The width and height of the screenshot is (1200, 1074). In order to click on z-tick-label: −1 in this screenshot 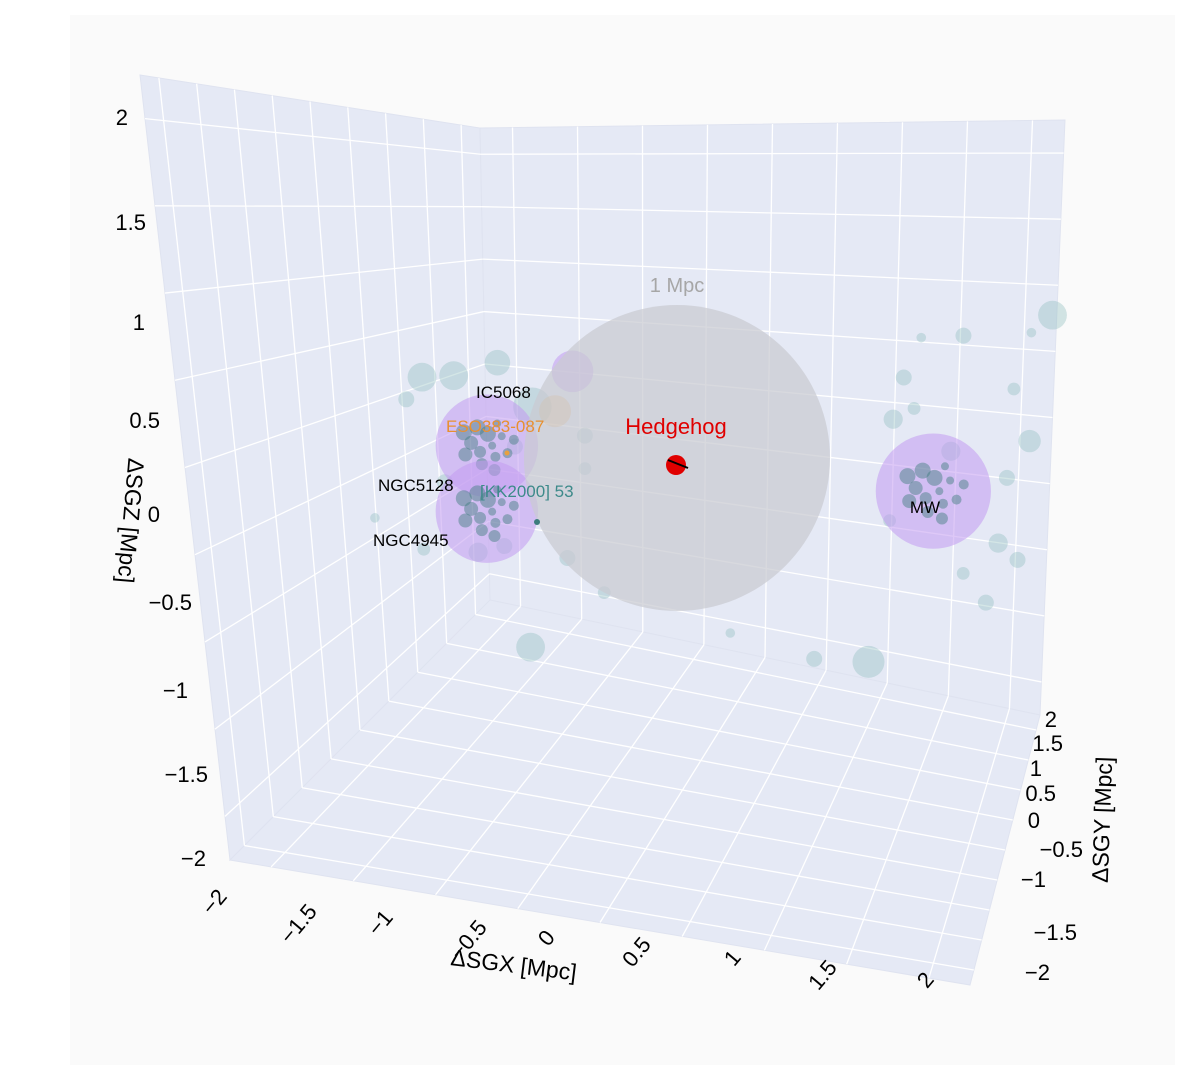, I will do `click(175, 690)`.